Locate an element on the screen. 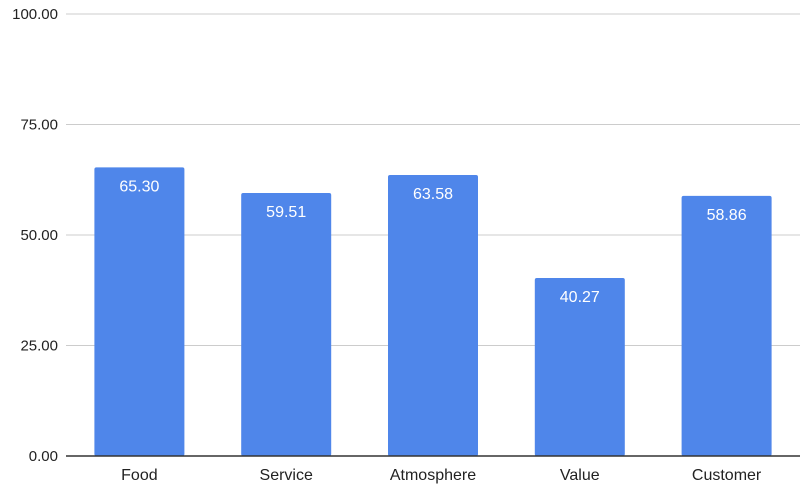 Image resolution: width=800 pixels, height=493 pixels. x-tick-label: Atmosphere is located at coordinates (433, 475).